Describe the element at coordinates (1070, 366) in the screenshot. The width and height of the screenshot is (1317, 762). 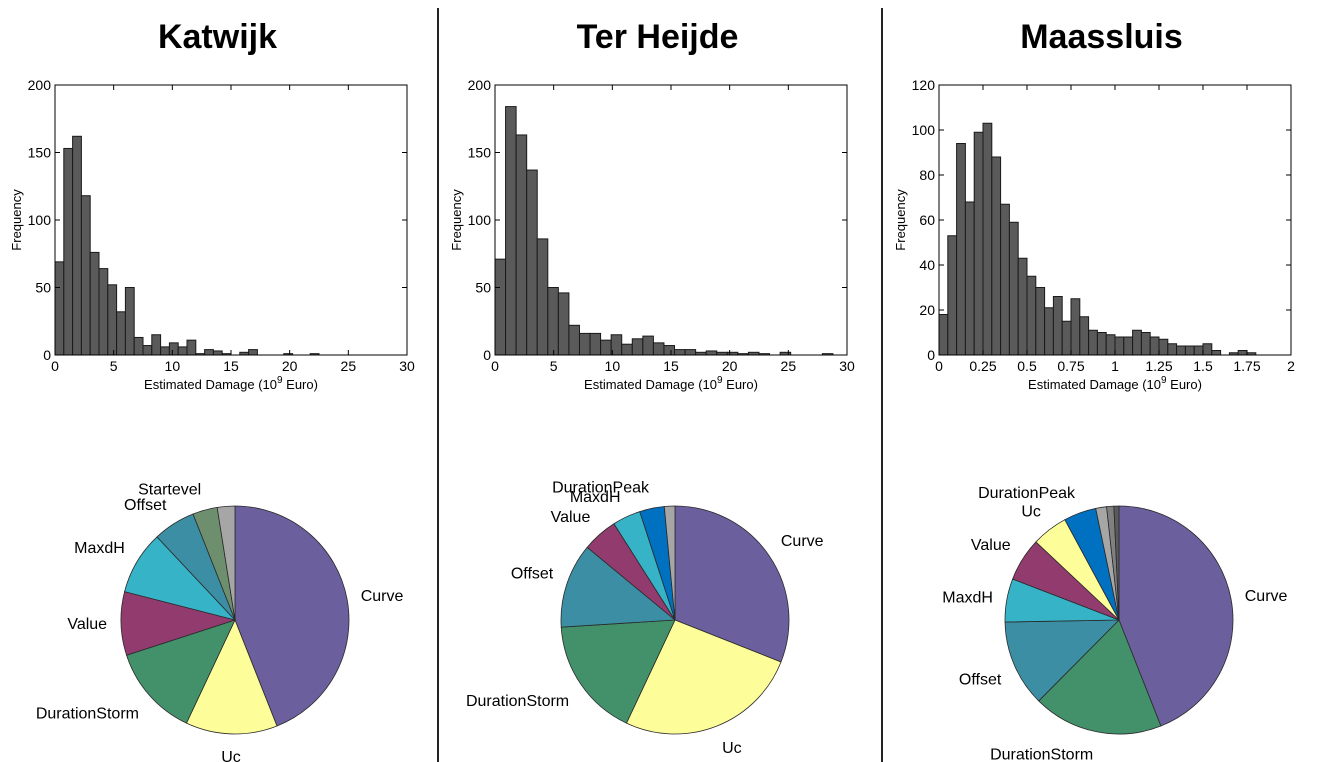
I see `x-tick-label: 0.75` at that location.